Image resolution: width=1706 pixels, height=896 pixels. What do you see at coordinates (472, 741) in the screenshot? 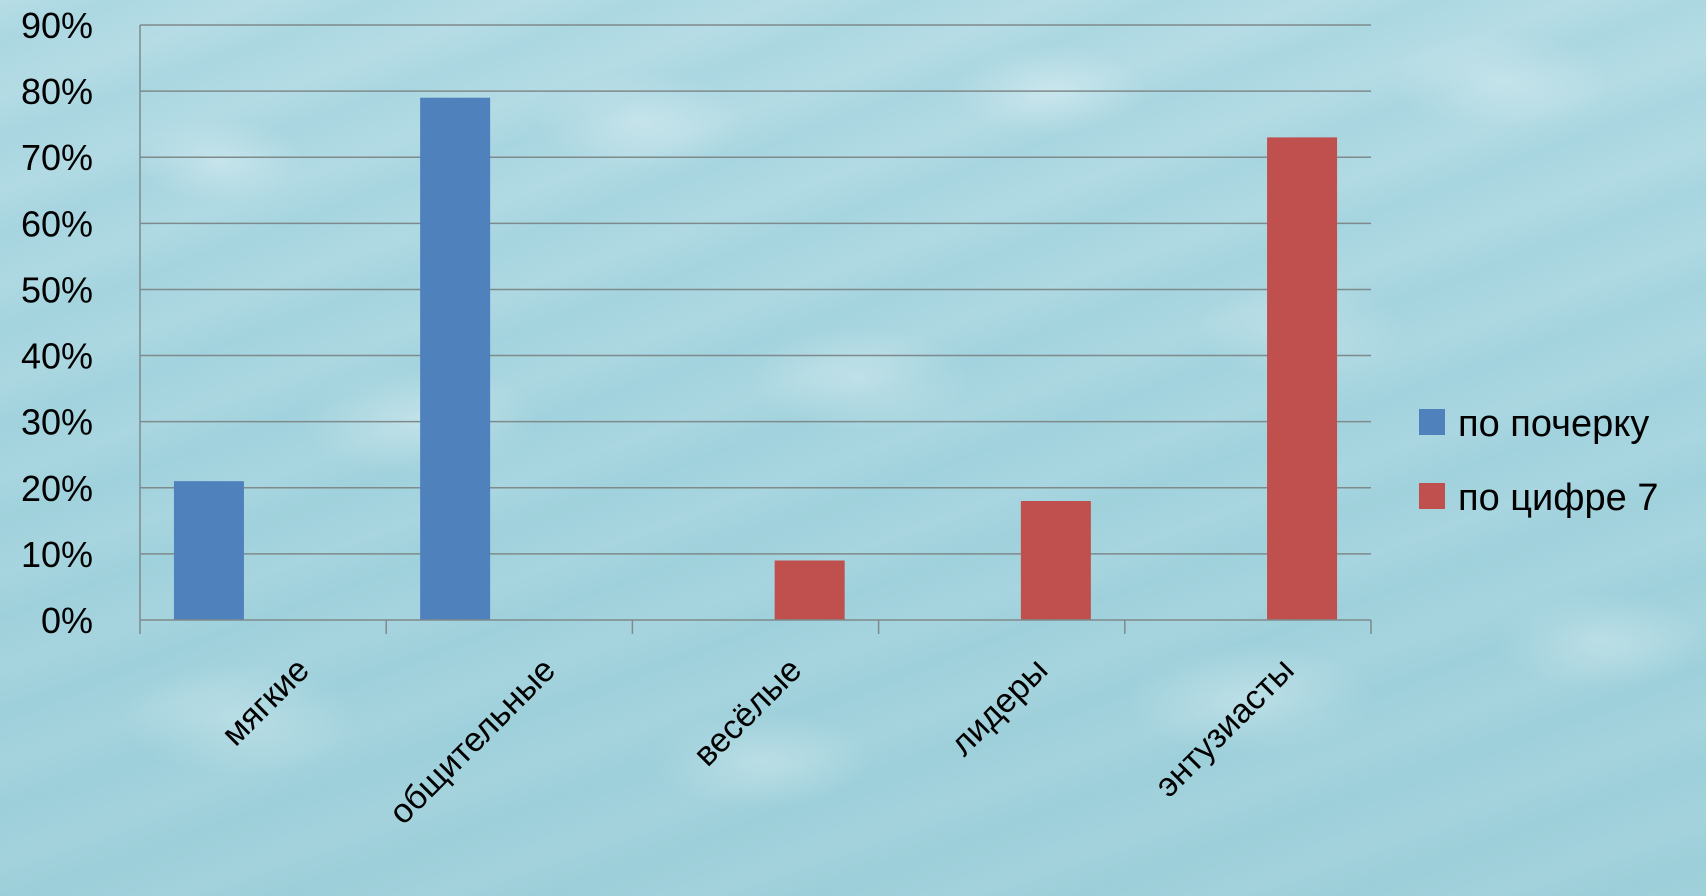
I see `x-tick-label: общительные` at bounding box center [472, 741].